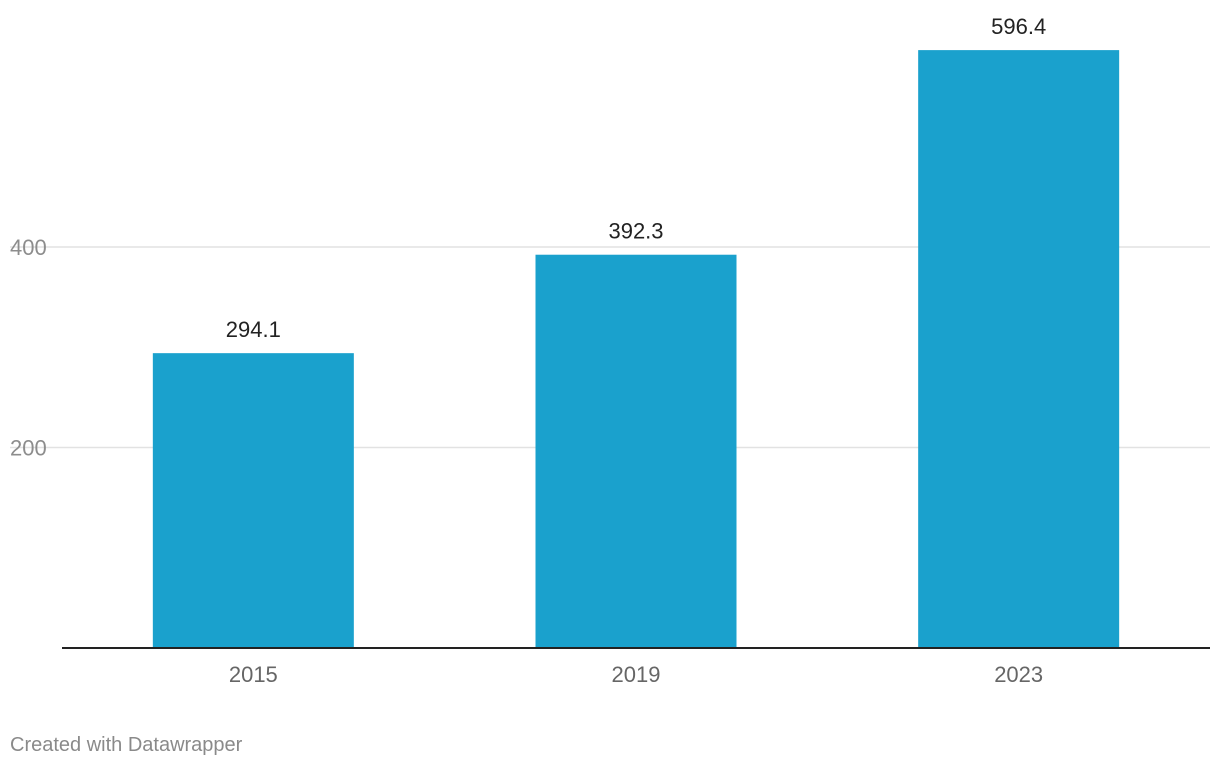 Image resolution: width=1220 pixels, height=770 pixels. What do you see at coordinates (28, 247) in the screenshot?
I see `y-tick-label: 400` at bounding box center [28, 247].